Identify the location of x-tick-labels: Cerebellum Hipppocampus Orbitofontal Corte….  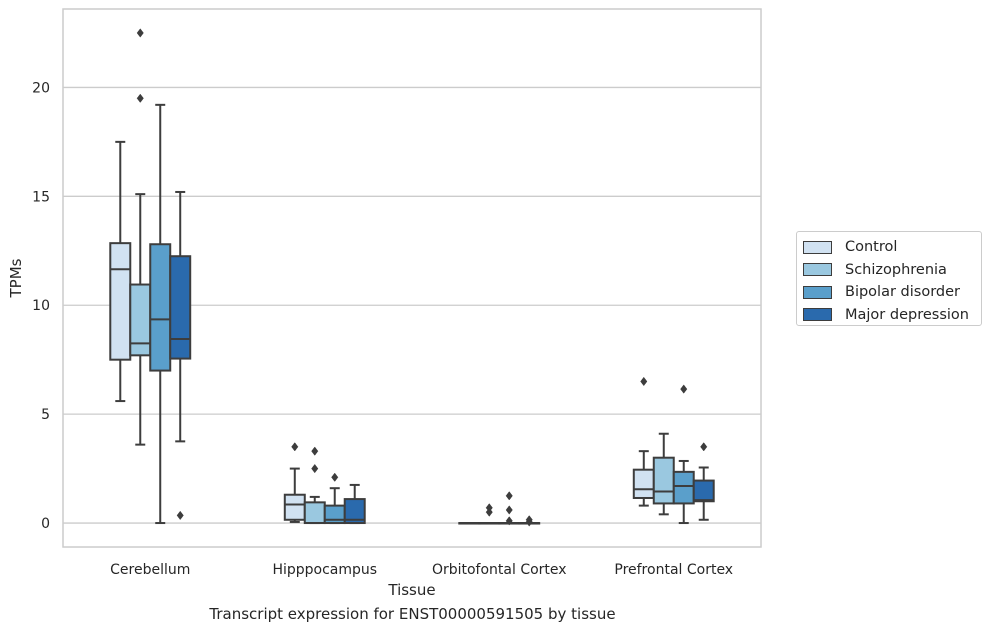
(421, 570).